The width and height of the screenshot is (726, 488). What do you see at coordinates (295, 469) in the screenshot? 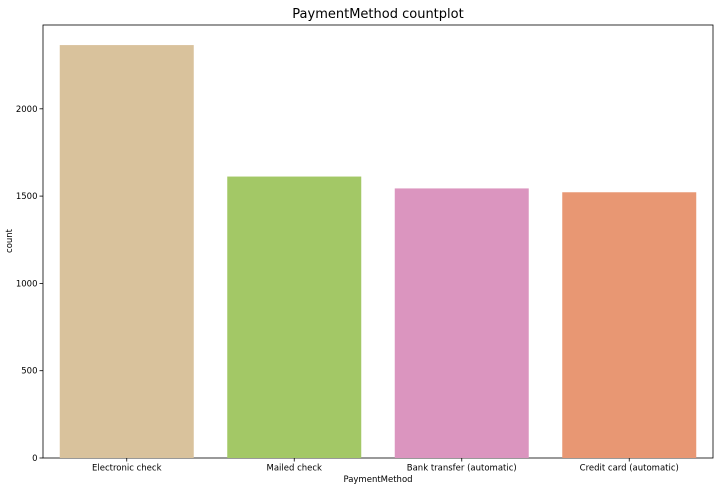
I see `x-tick-label: Mailed check` at bounding box center [295, 469].